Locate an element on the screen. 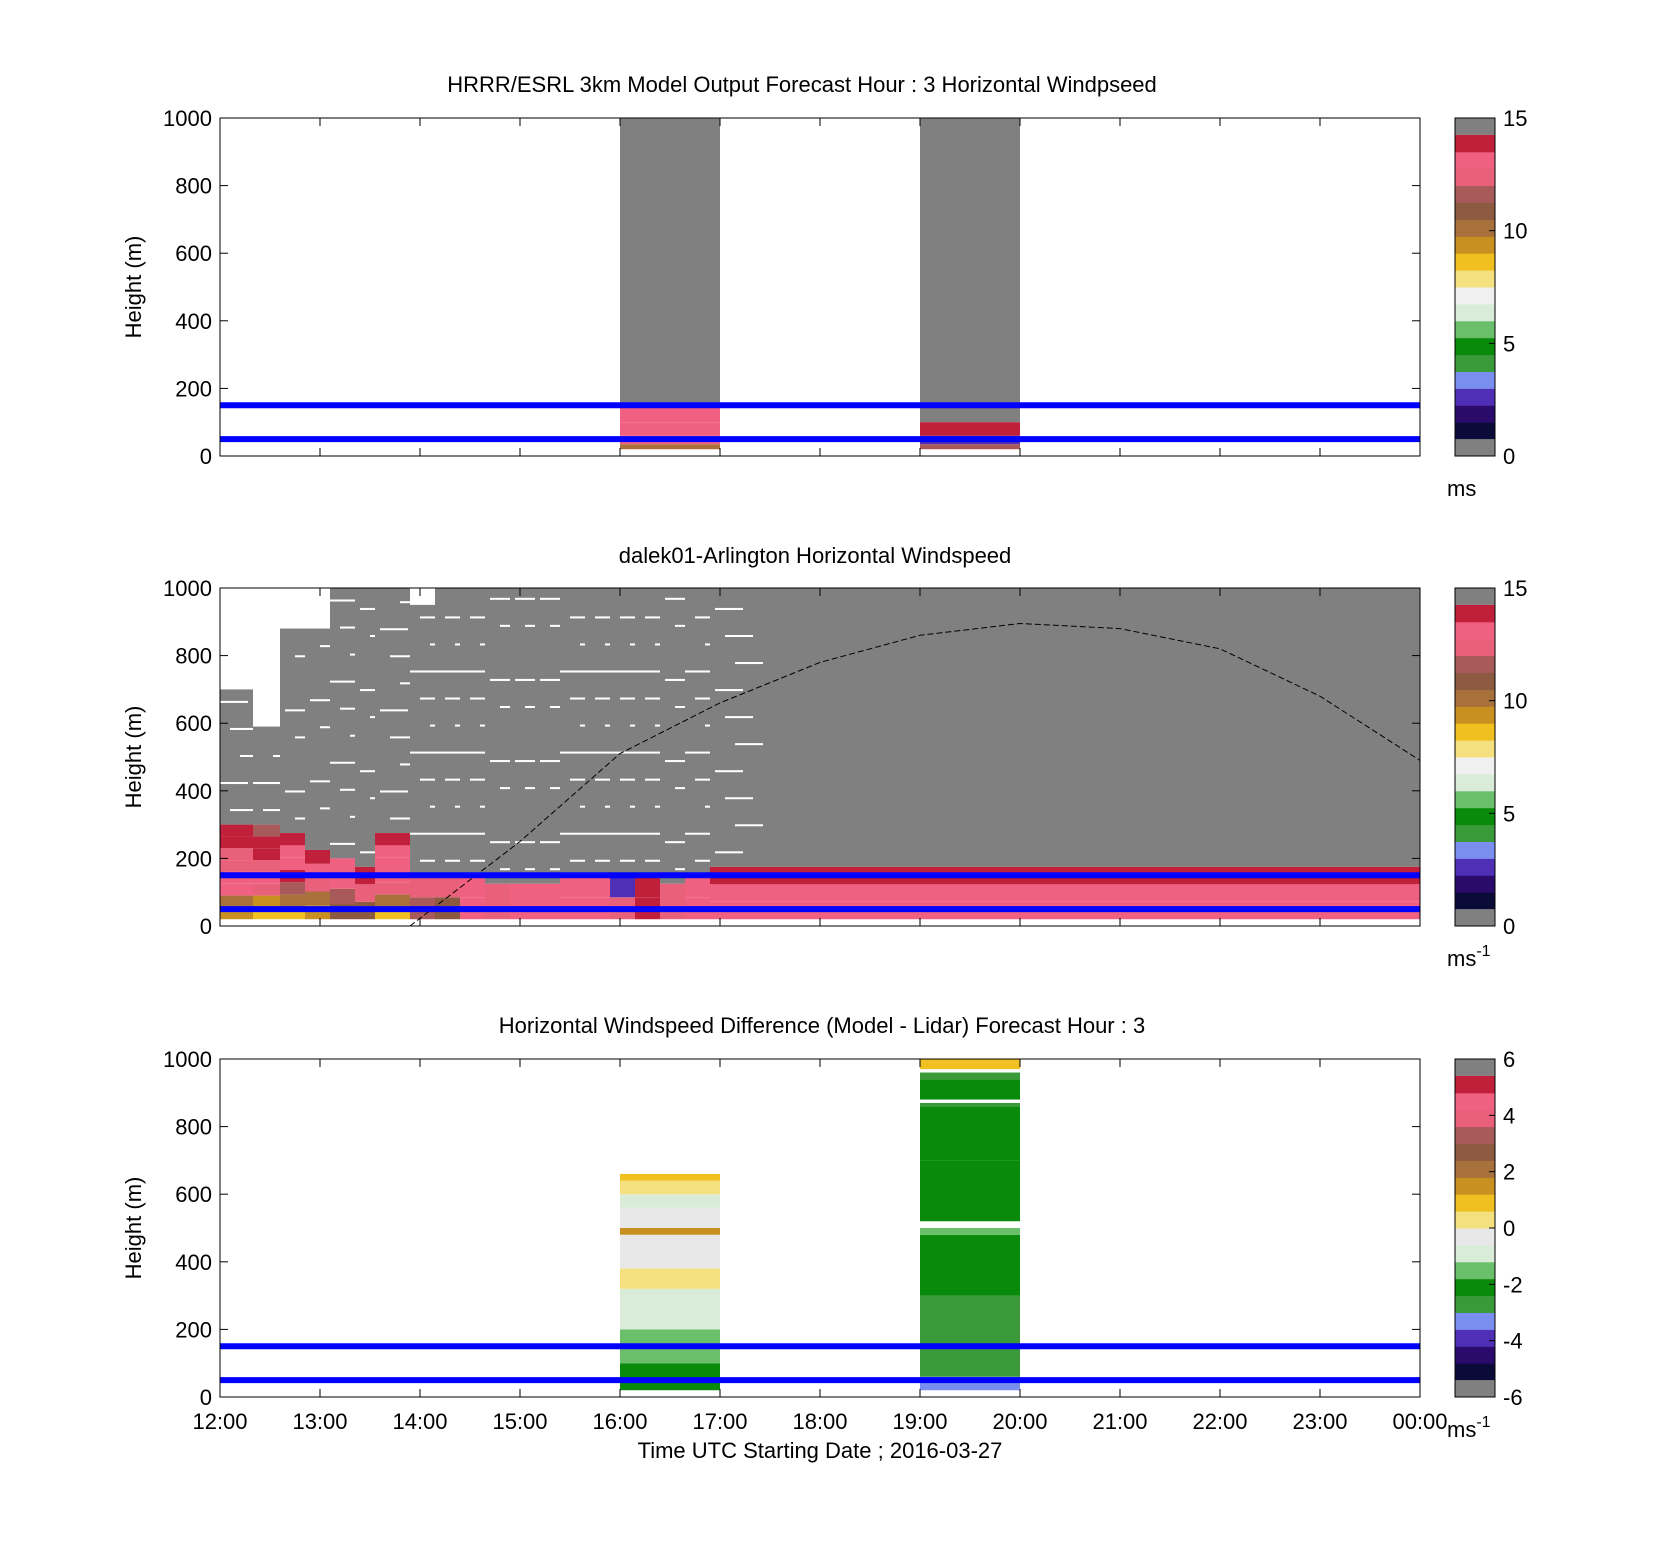 This screenshot has height=1561, width=1680. x-tick-label: 17:00 is located at coordinates (719, 1421).